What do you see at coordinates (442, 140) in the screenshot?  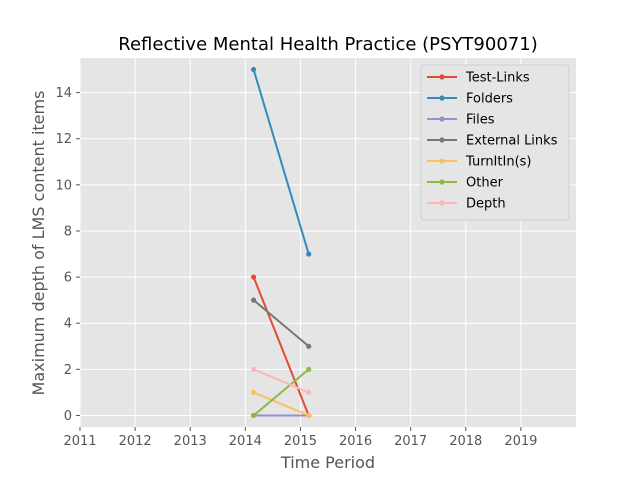 I see `legend-marker-external-links` at bounding box center [442, 140].